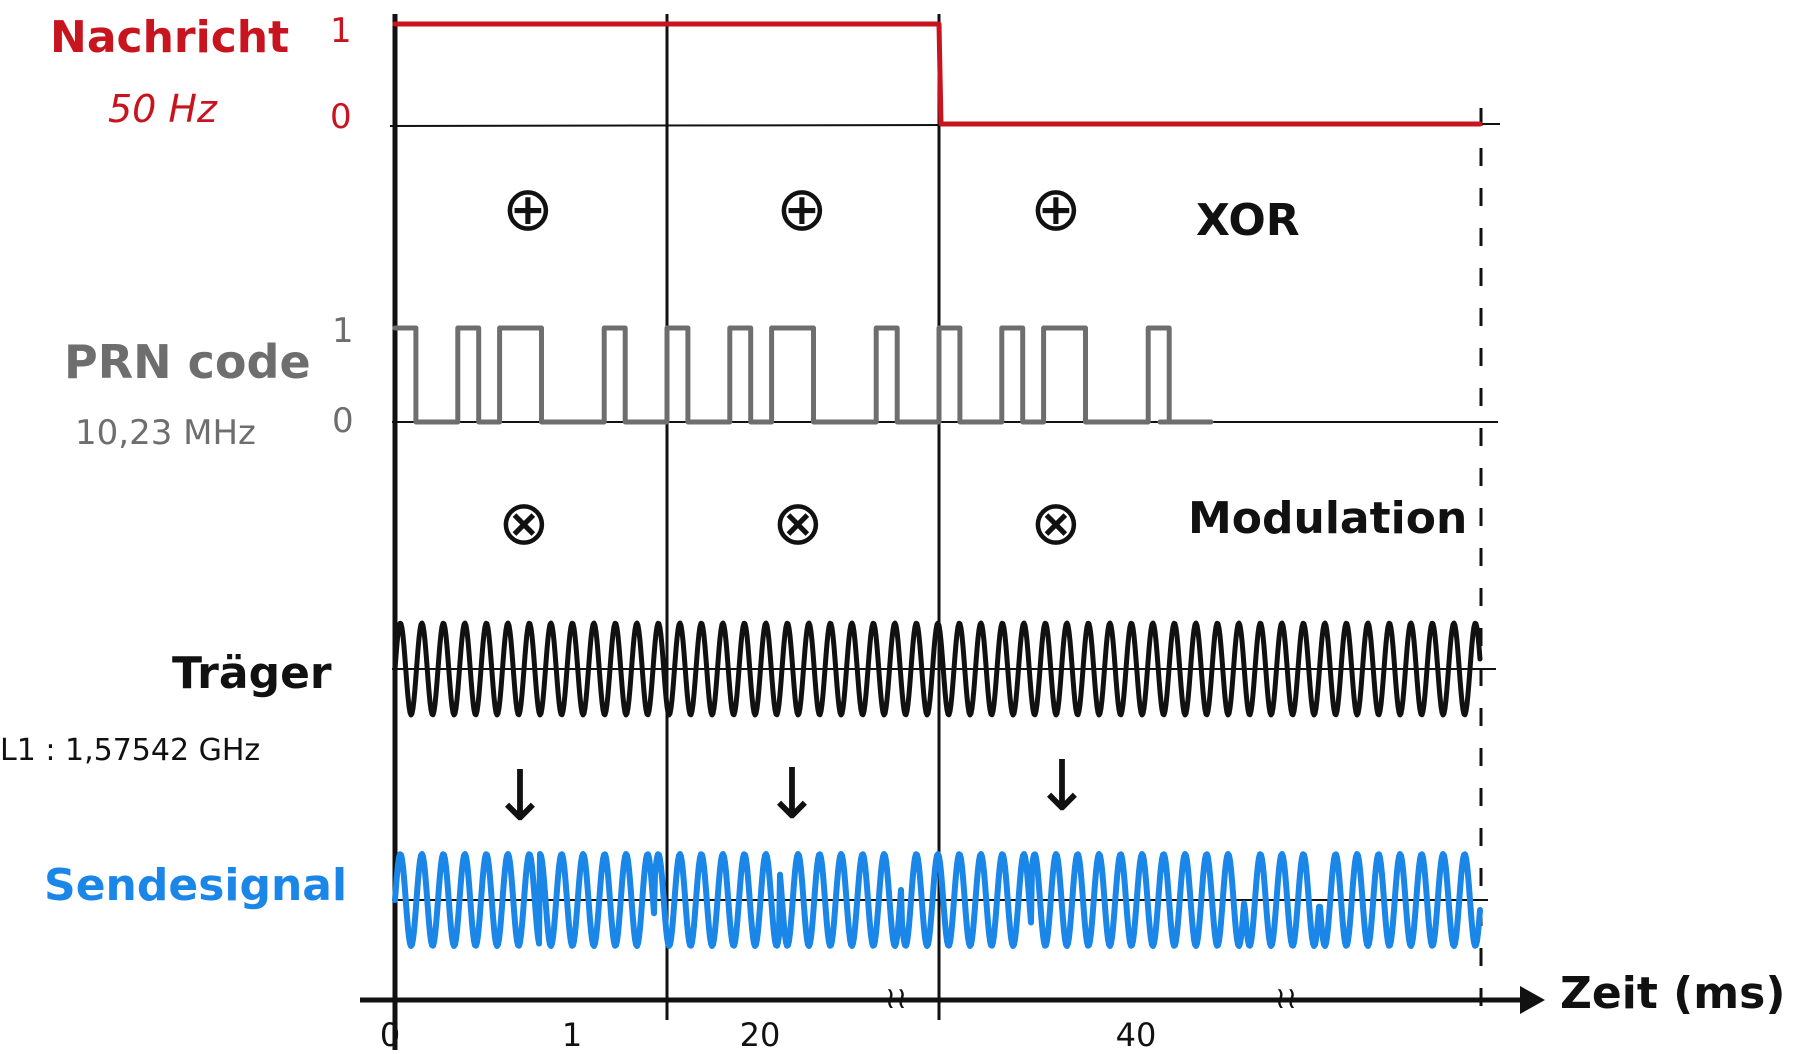  What do you see at coordinates (169, 37) in the screenshot?
I see `message-title: Nachricht` at bounding box center [169, 37].